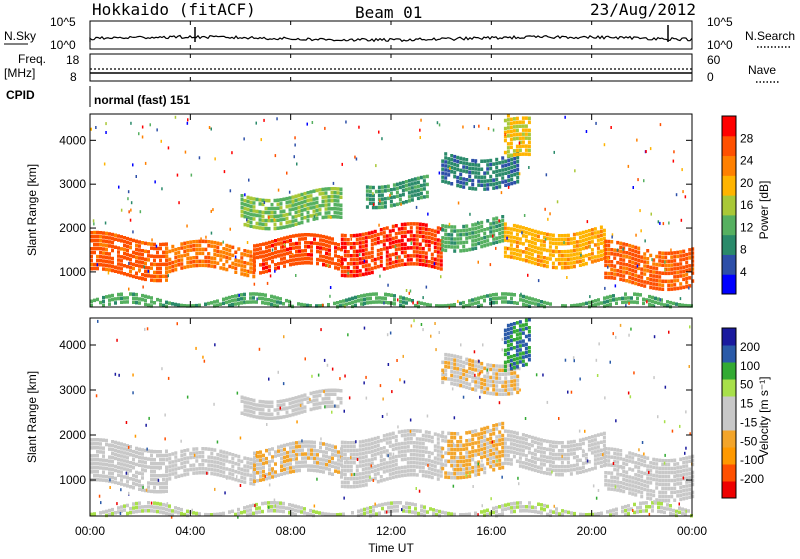 The width and height of the screenshot is (800, 559). I want to click on power-echo-band, so click(397, 192).